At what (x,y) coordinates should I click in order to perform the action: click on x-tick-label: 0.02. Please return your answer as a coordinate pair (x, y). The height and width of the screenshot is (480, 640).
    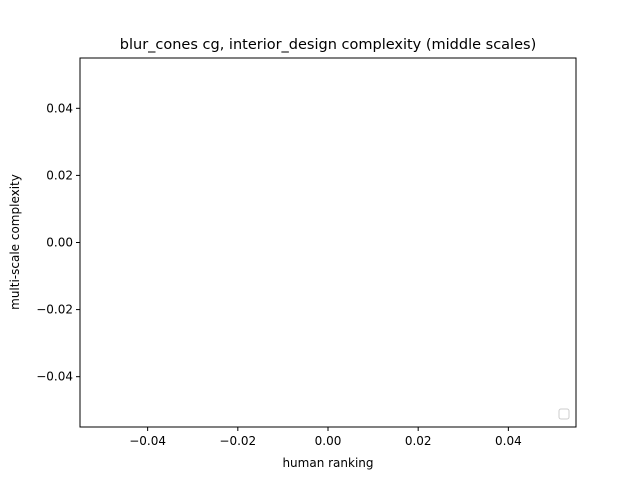
    Looking at the image, I should click on (418, 441).